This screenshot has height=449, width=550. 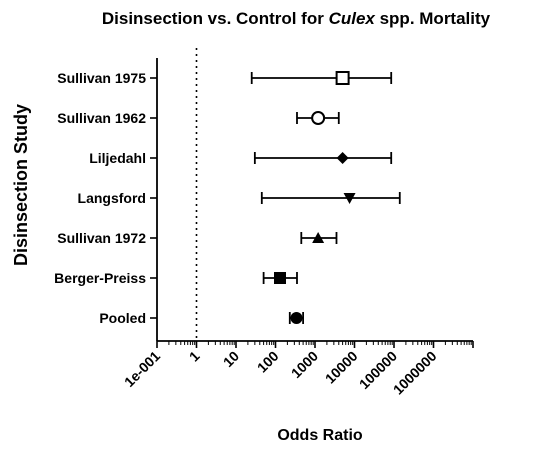 What do you see at coordinates (100, 278) in the screenshot?
I see `study-label: Berger-Preiss` at bounding box center [100, 278].